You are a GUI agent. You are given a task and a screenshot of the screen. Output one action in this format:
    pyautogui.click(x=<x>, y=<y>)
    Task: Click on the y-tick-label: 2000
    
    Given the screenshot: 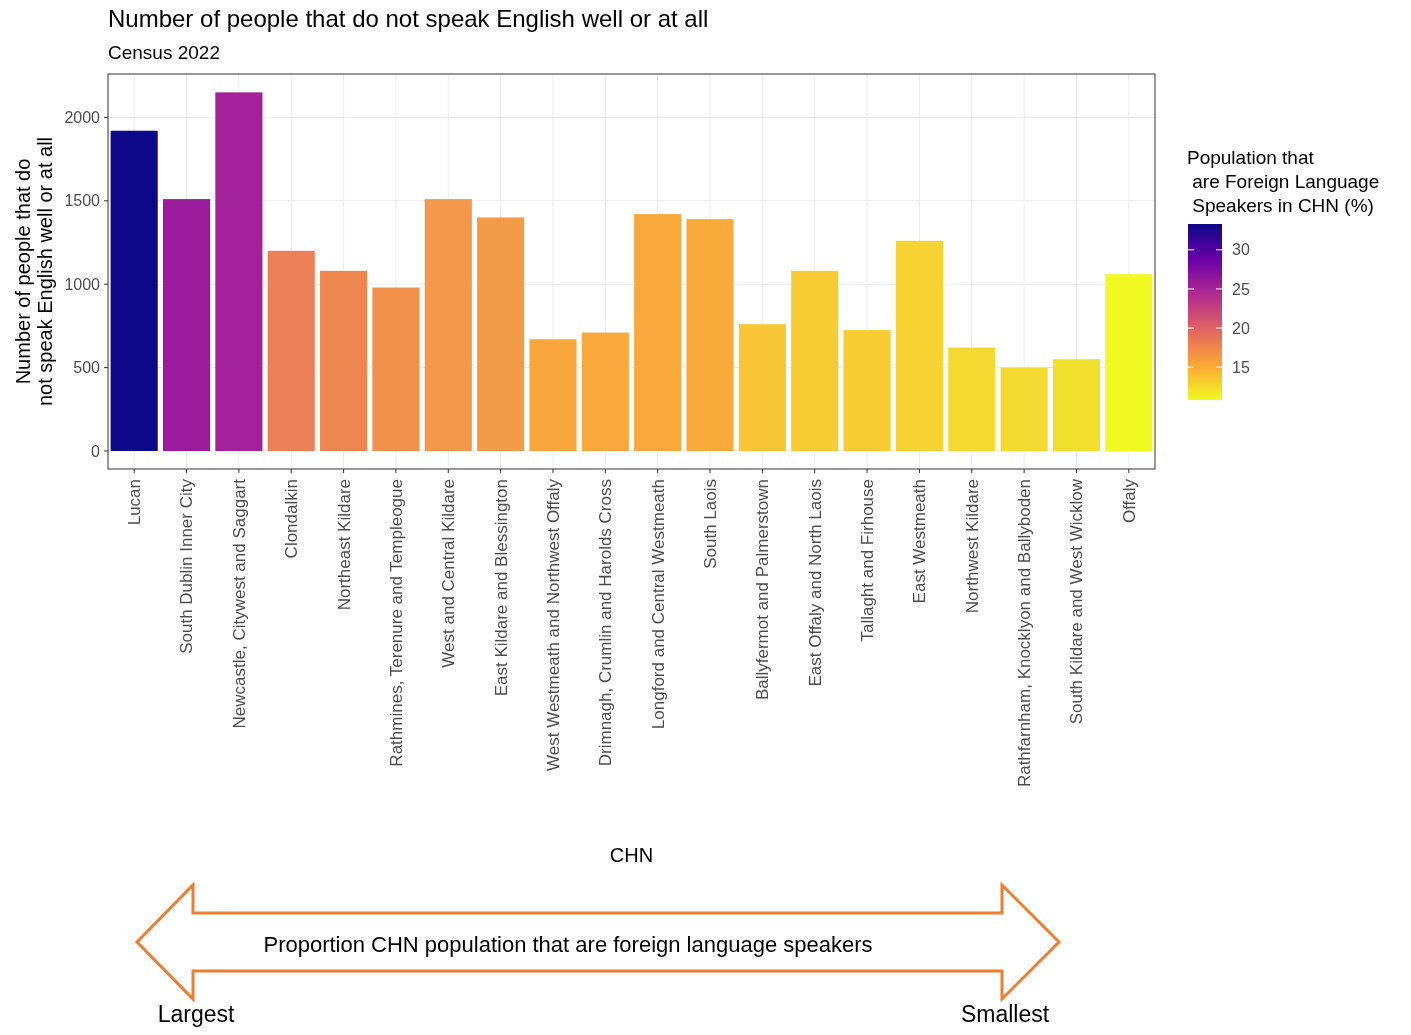 What is the action you would take?
    pyautogui.click(x=82, y=117)
    